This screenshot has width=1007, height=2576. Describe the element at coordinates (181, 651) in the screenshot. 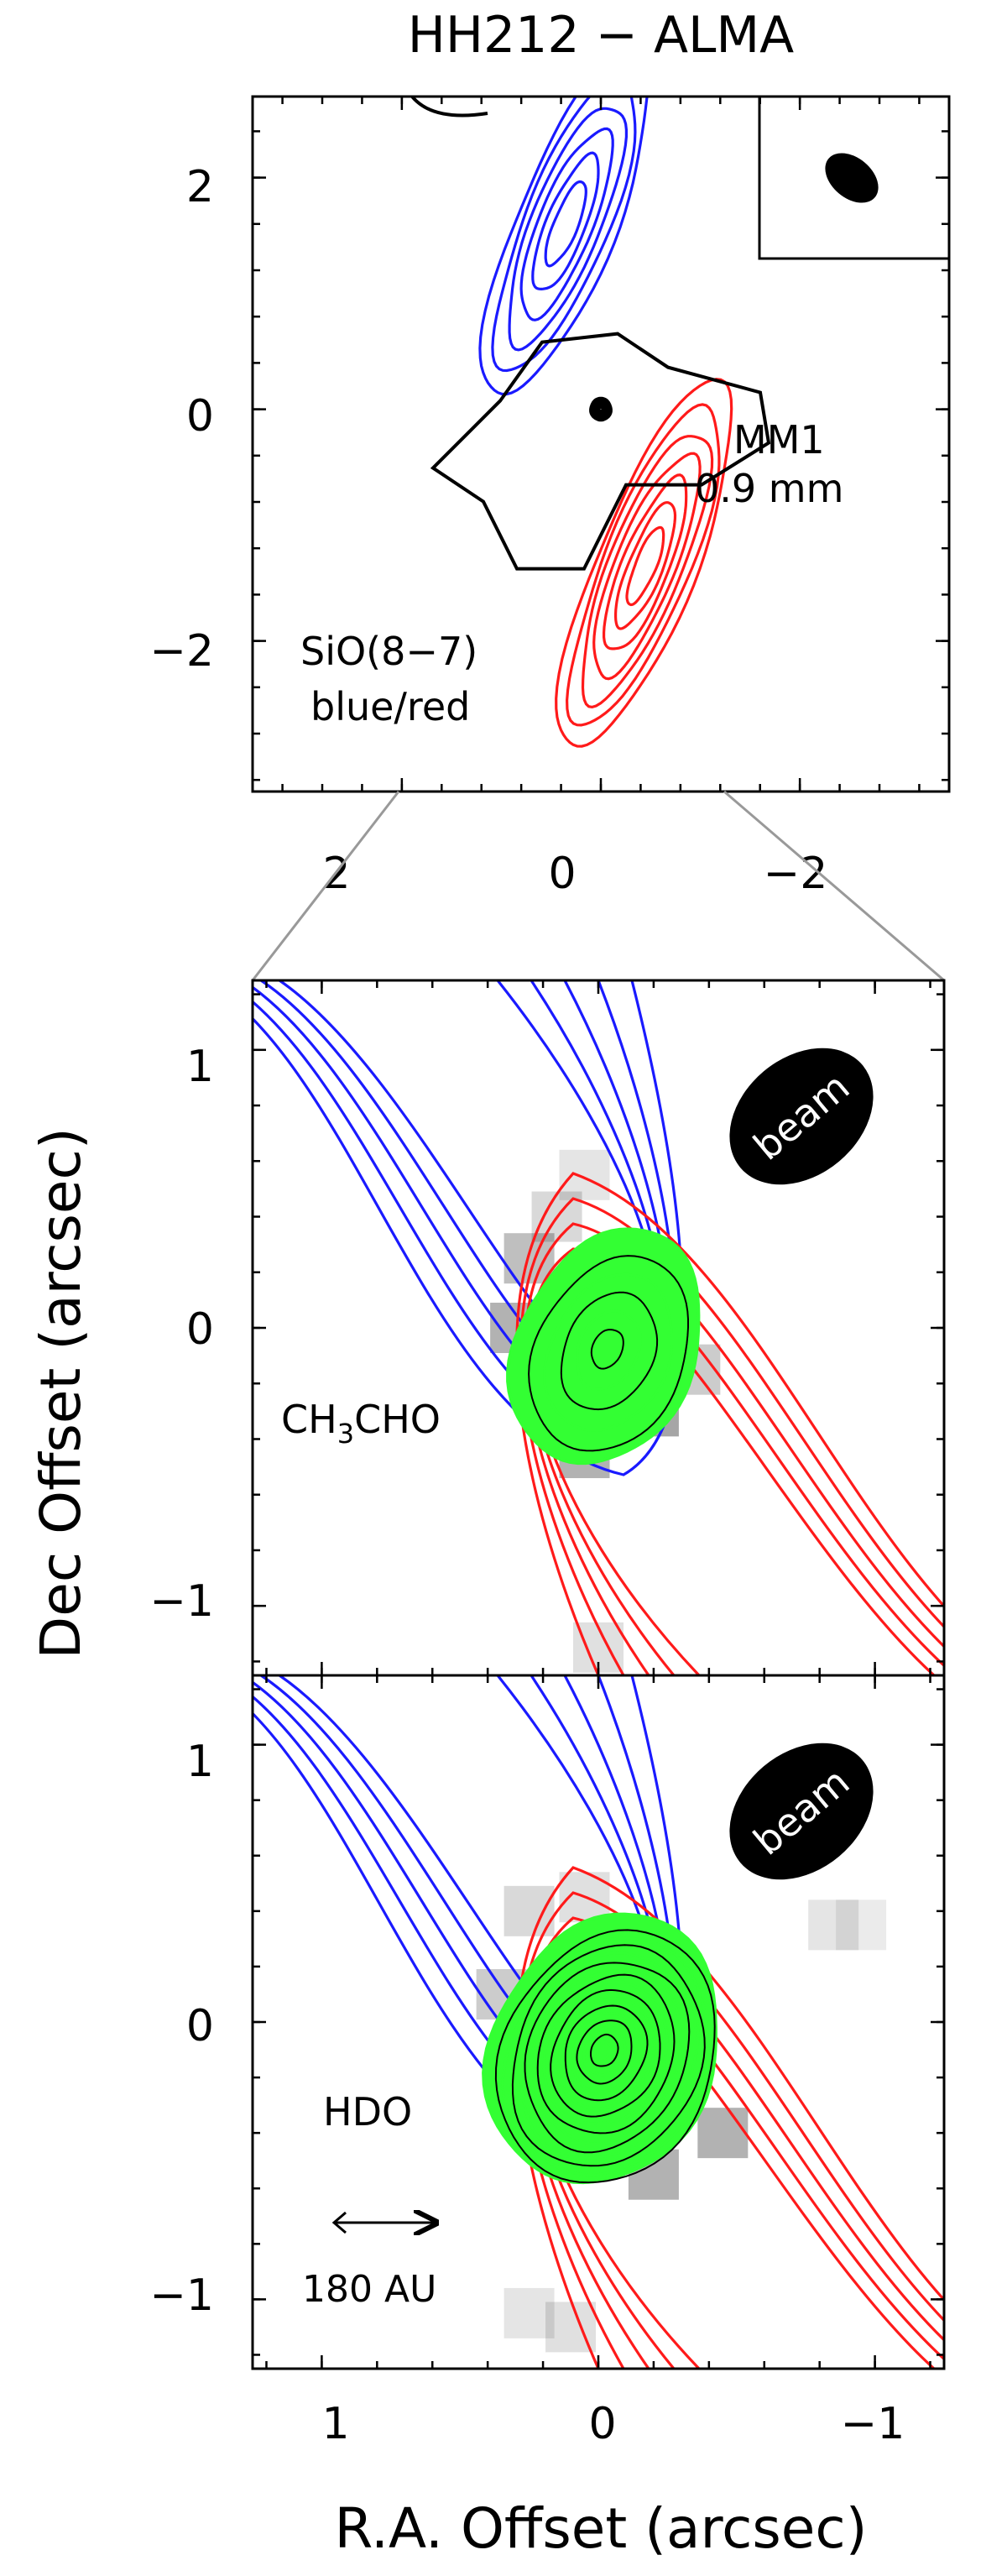

I see `top-ytick-m2: −2` at that location.